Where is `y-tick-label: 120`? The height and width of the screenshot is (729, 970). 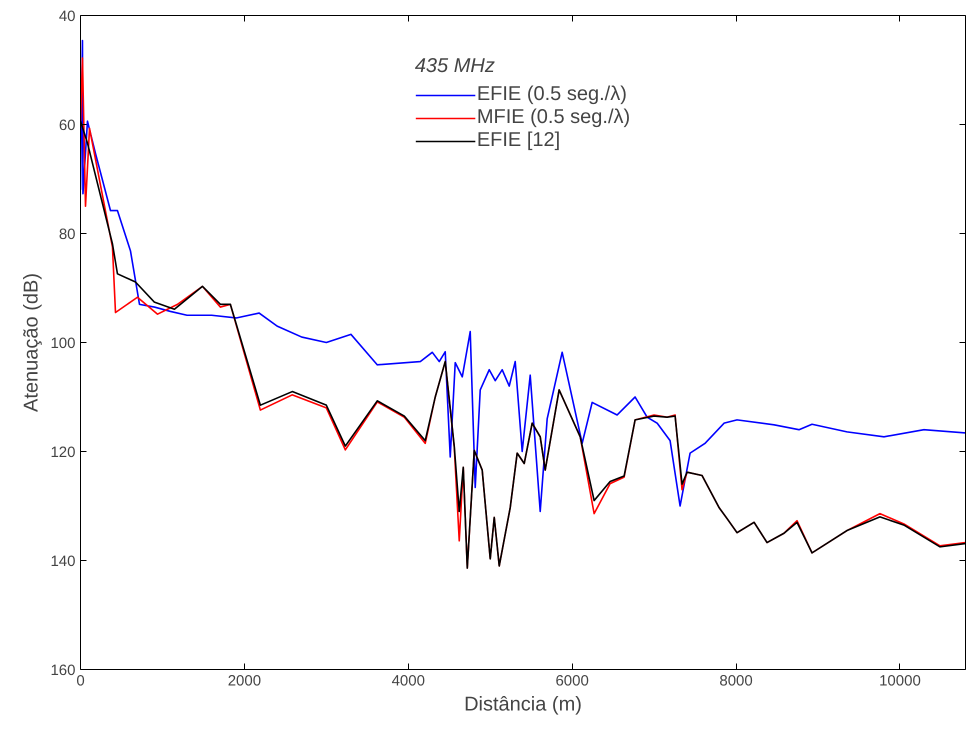 y-tick-label: 120 is located at coordinates (63, 452).